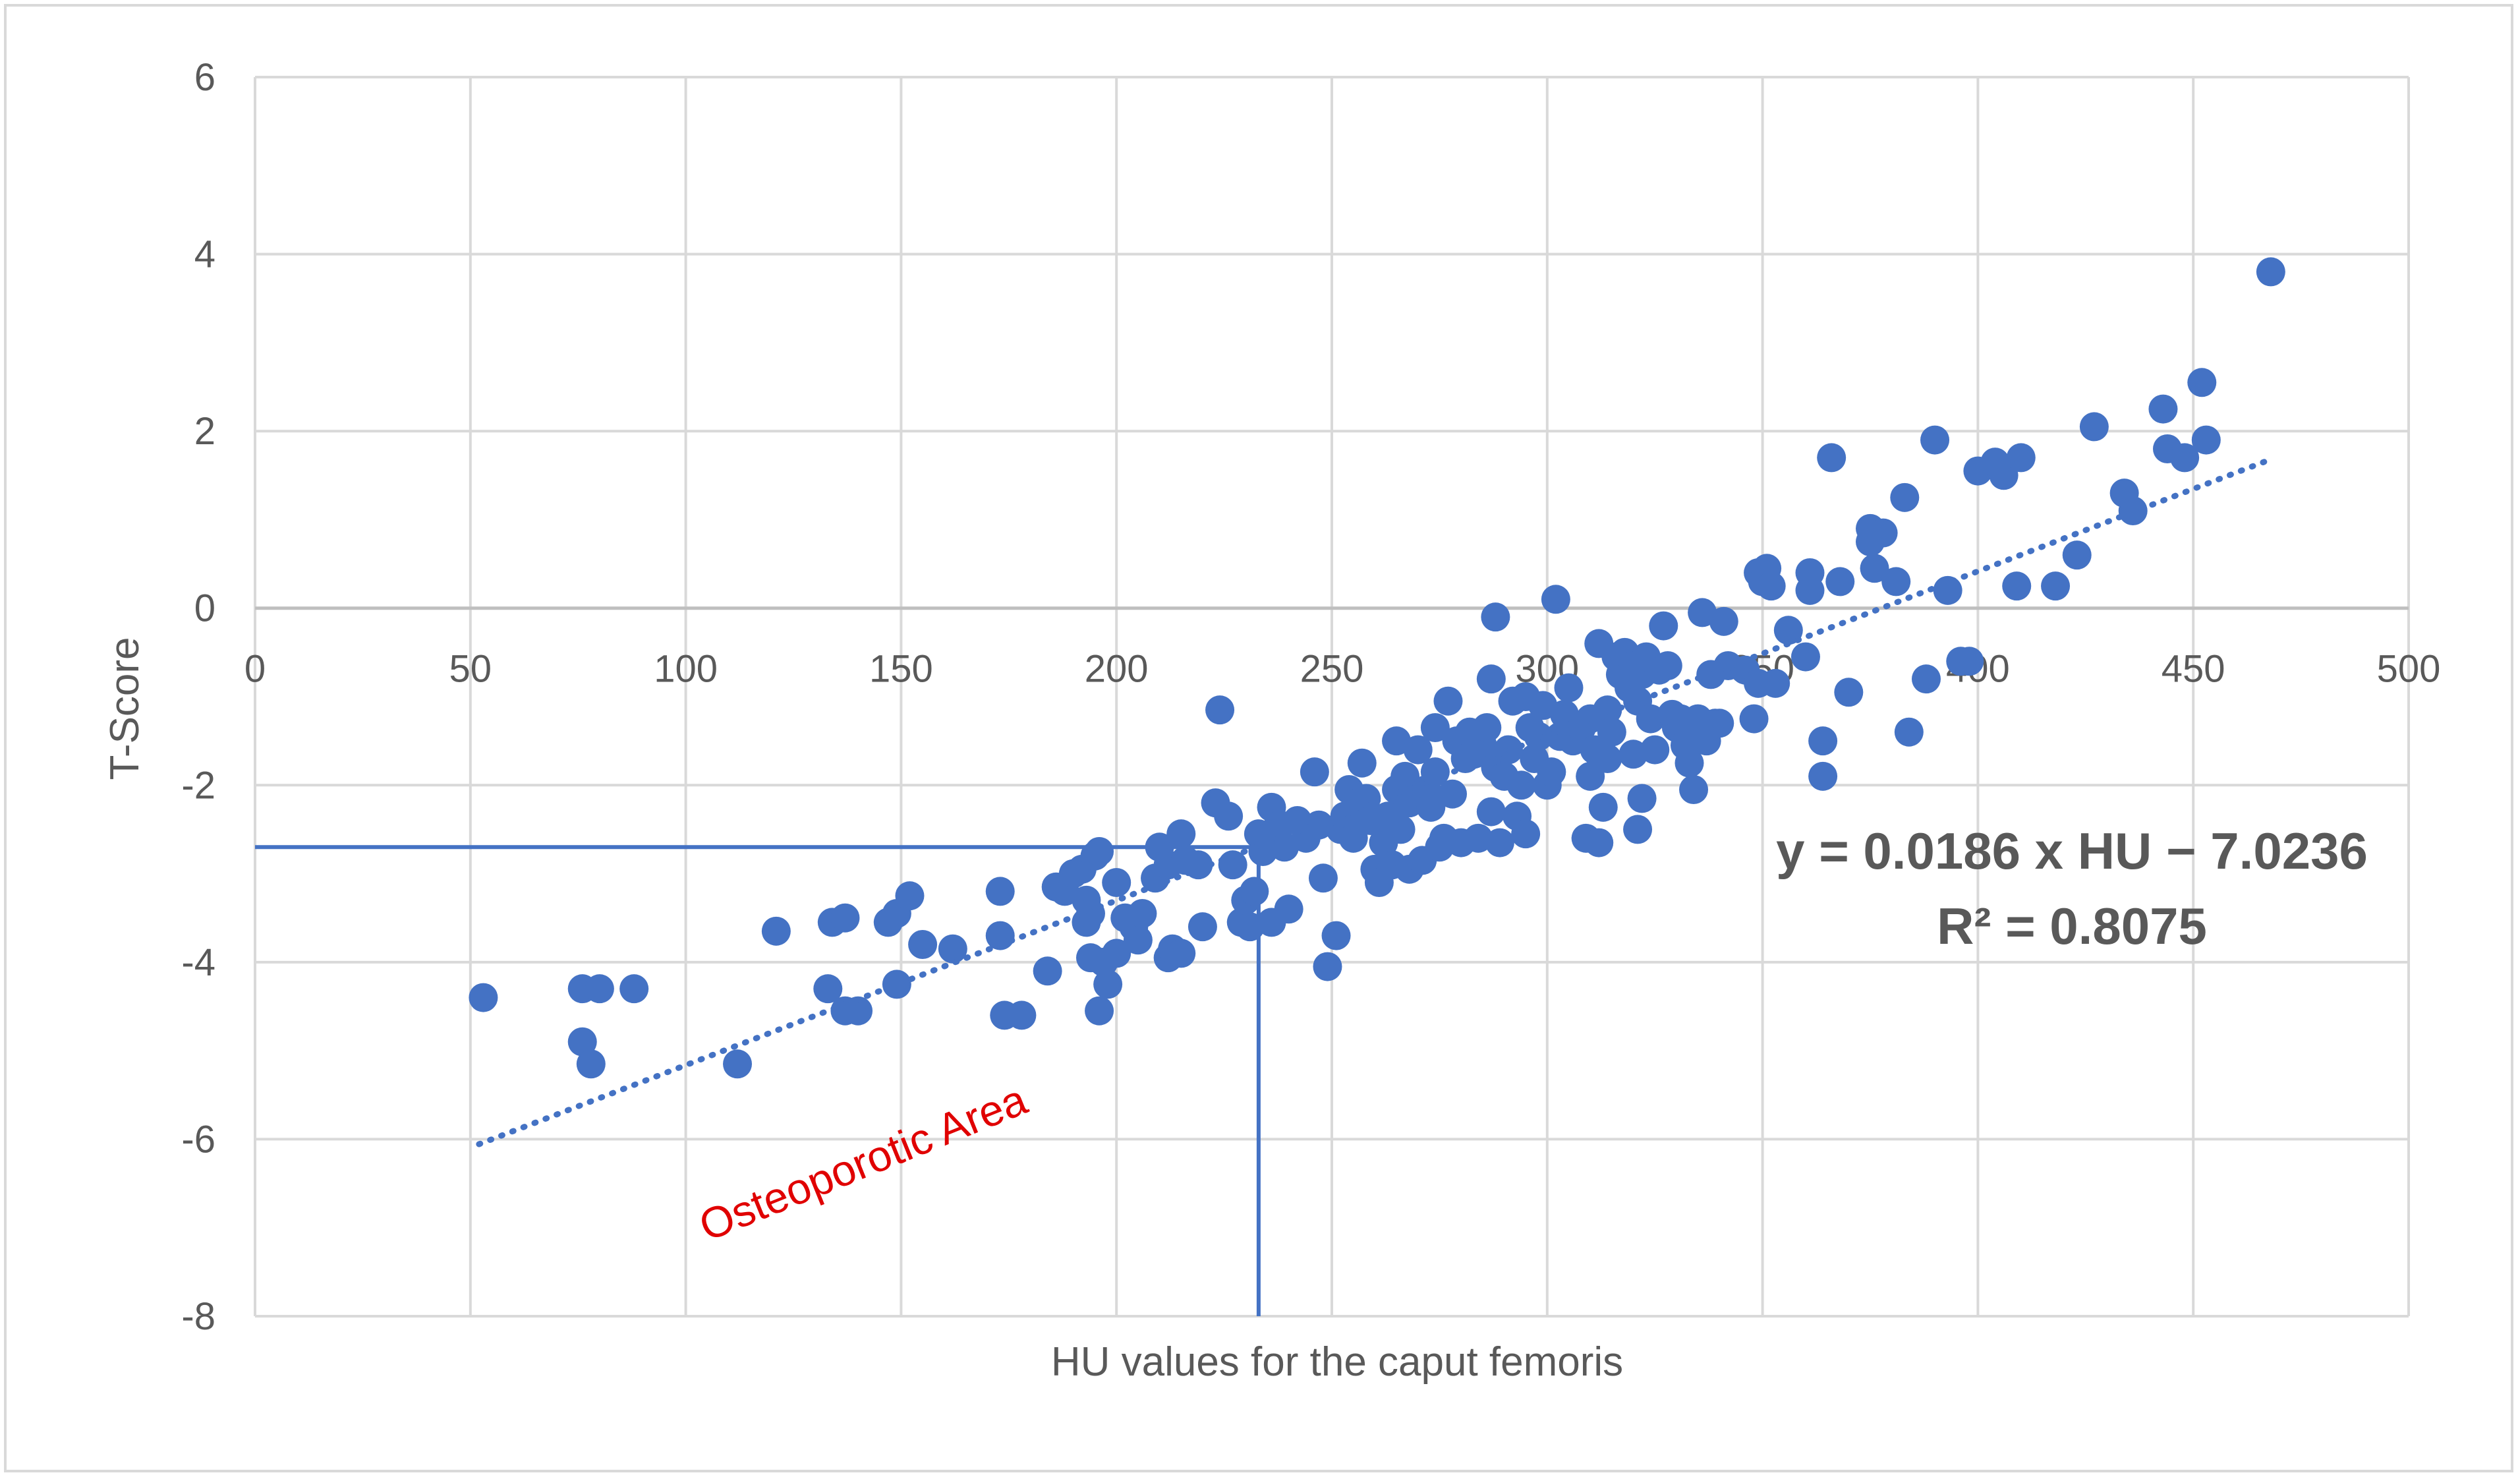 This screenshot has width=2520, height=1479. What do you see at coordinates (204, 431) in the screenshot?
I see `y-tick-label: 2` at bounding box center [204, 431].